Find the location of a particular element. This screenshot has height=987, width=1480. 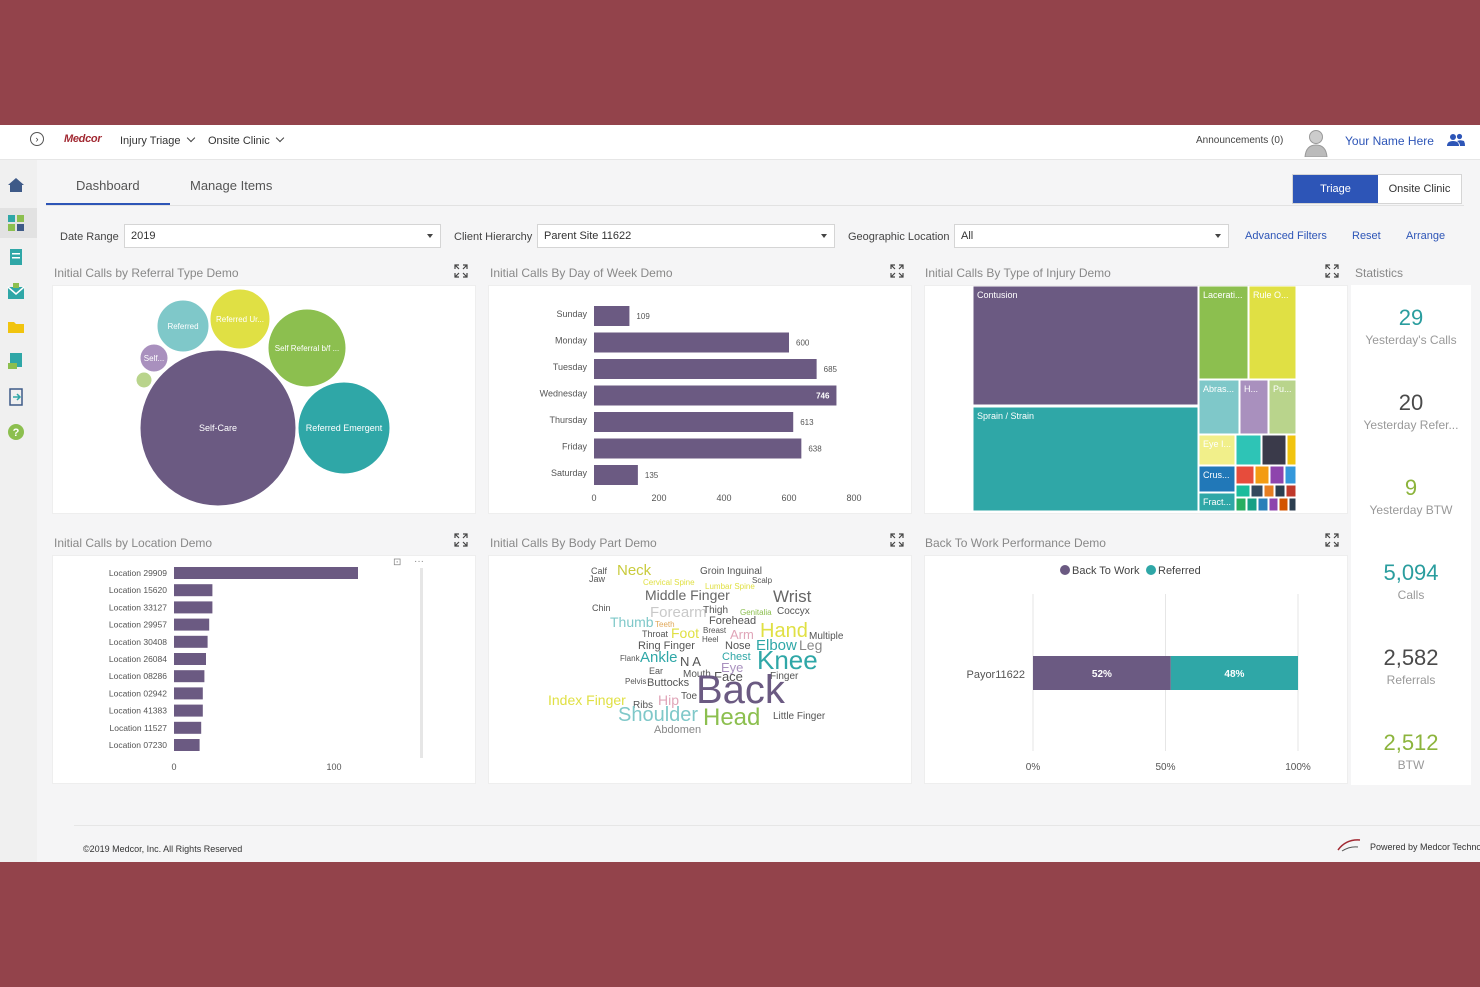

word: Forehead is located at coordinates (732, 621).